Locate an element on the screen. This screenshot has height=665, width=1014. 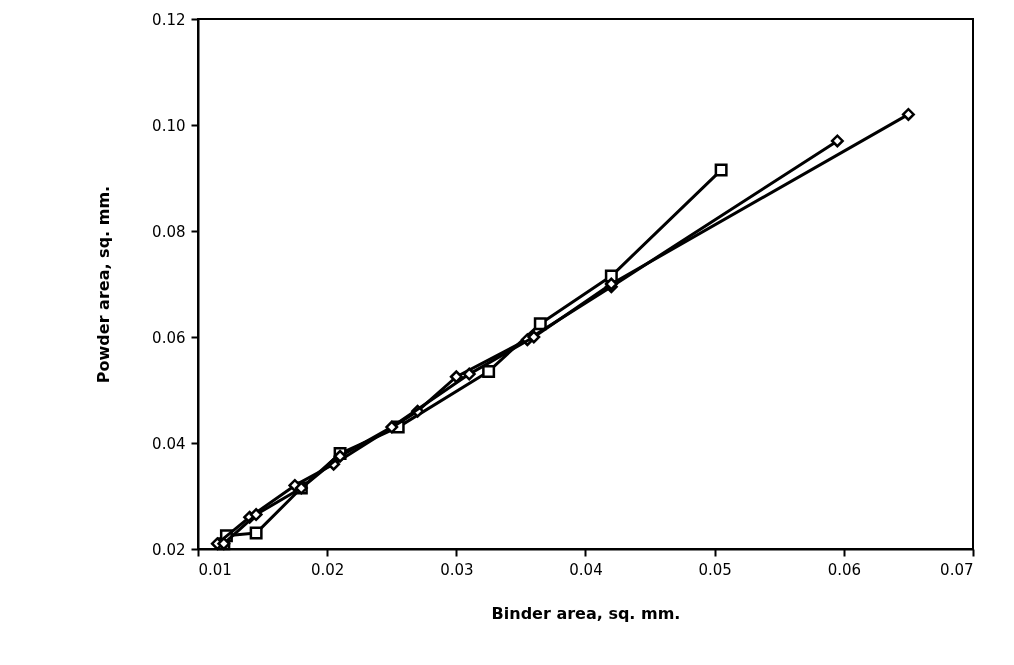
y-tick-label: 0.06 is located at coordinates (169, 337).